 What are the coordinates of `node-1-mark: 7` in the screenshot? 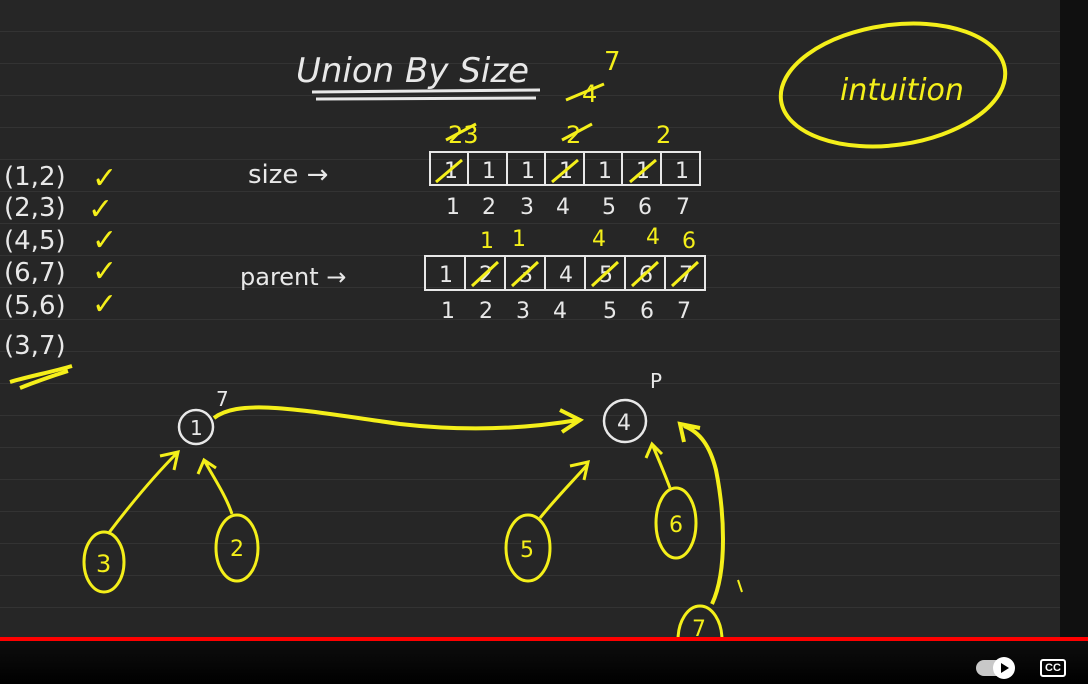 It's located at (222, 399).